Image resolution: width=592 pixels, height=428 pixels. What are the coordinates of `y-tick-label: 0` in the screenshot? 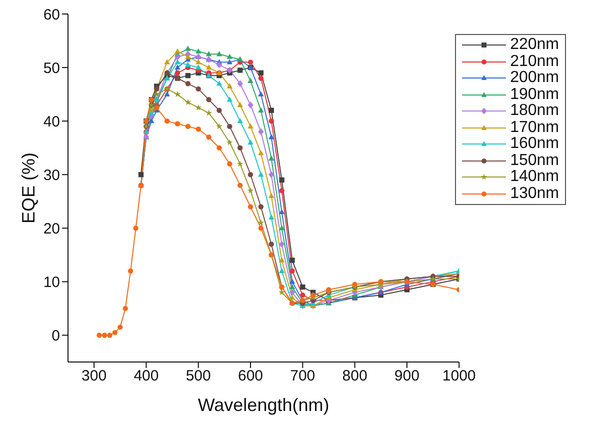 It's located at (56, 336).